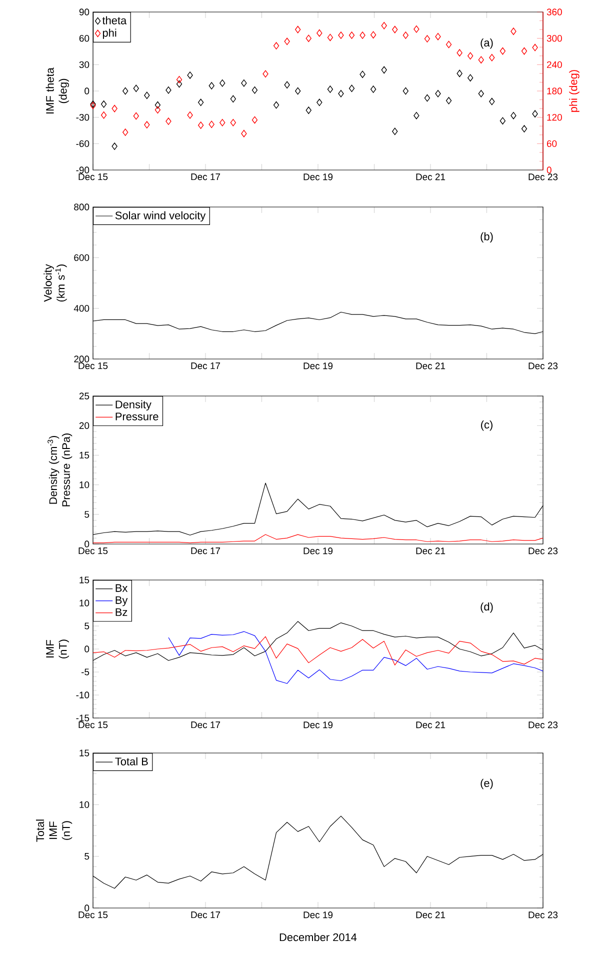  Describe the element at coordinates (84, 64) in the screenshot. I see `y-tick-label: 30` at that location.